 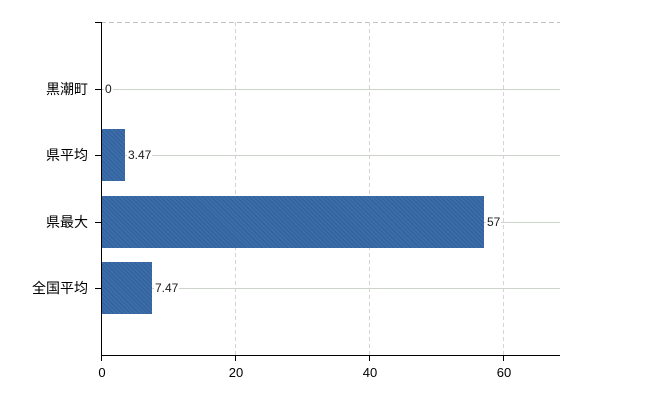 I want to click on value-label: 0, so click(x=108, y=89).